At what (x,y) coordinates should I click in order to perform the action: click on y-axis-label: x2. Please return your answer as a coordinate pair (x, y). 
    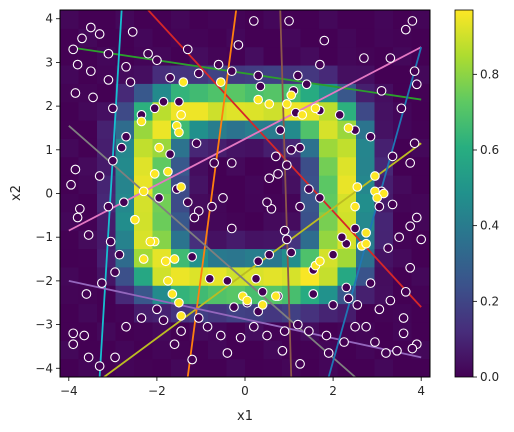
    Looking at the image, I should click on (16, 193).